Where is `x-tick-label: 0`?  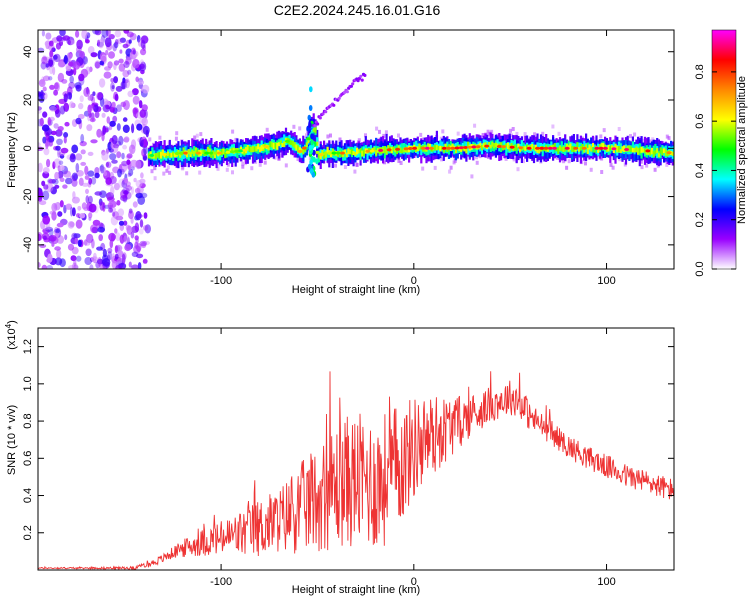 x-tick-label: 0 is located at coordinates (414, 281).